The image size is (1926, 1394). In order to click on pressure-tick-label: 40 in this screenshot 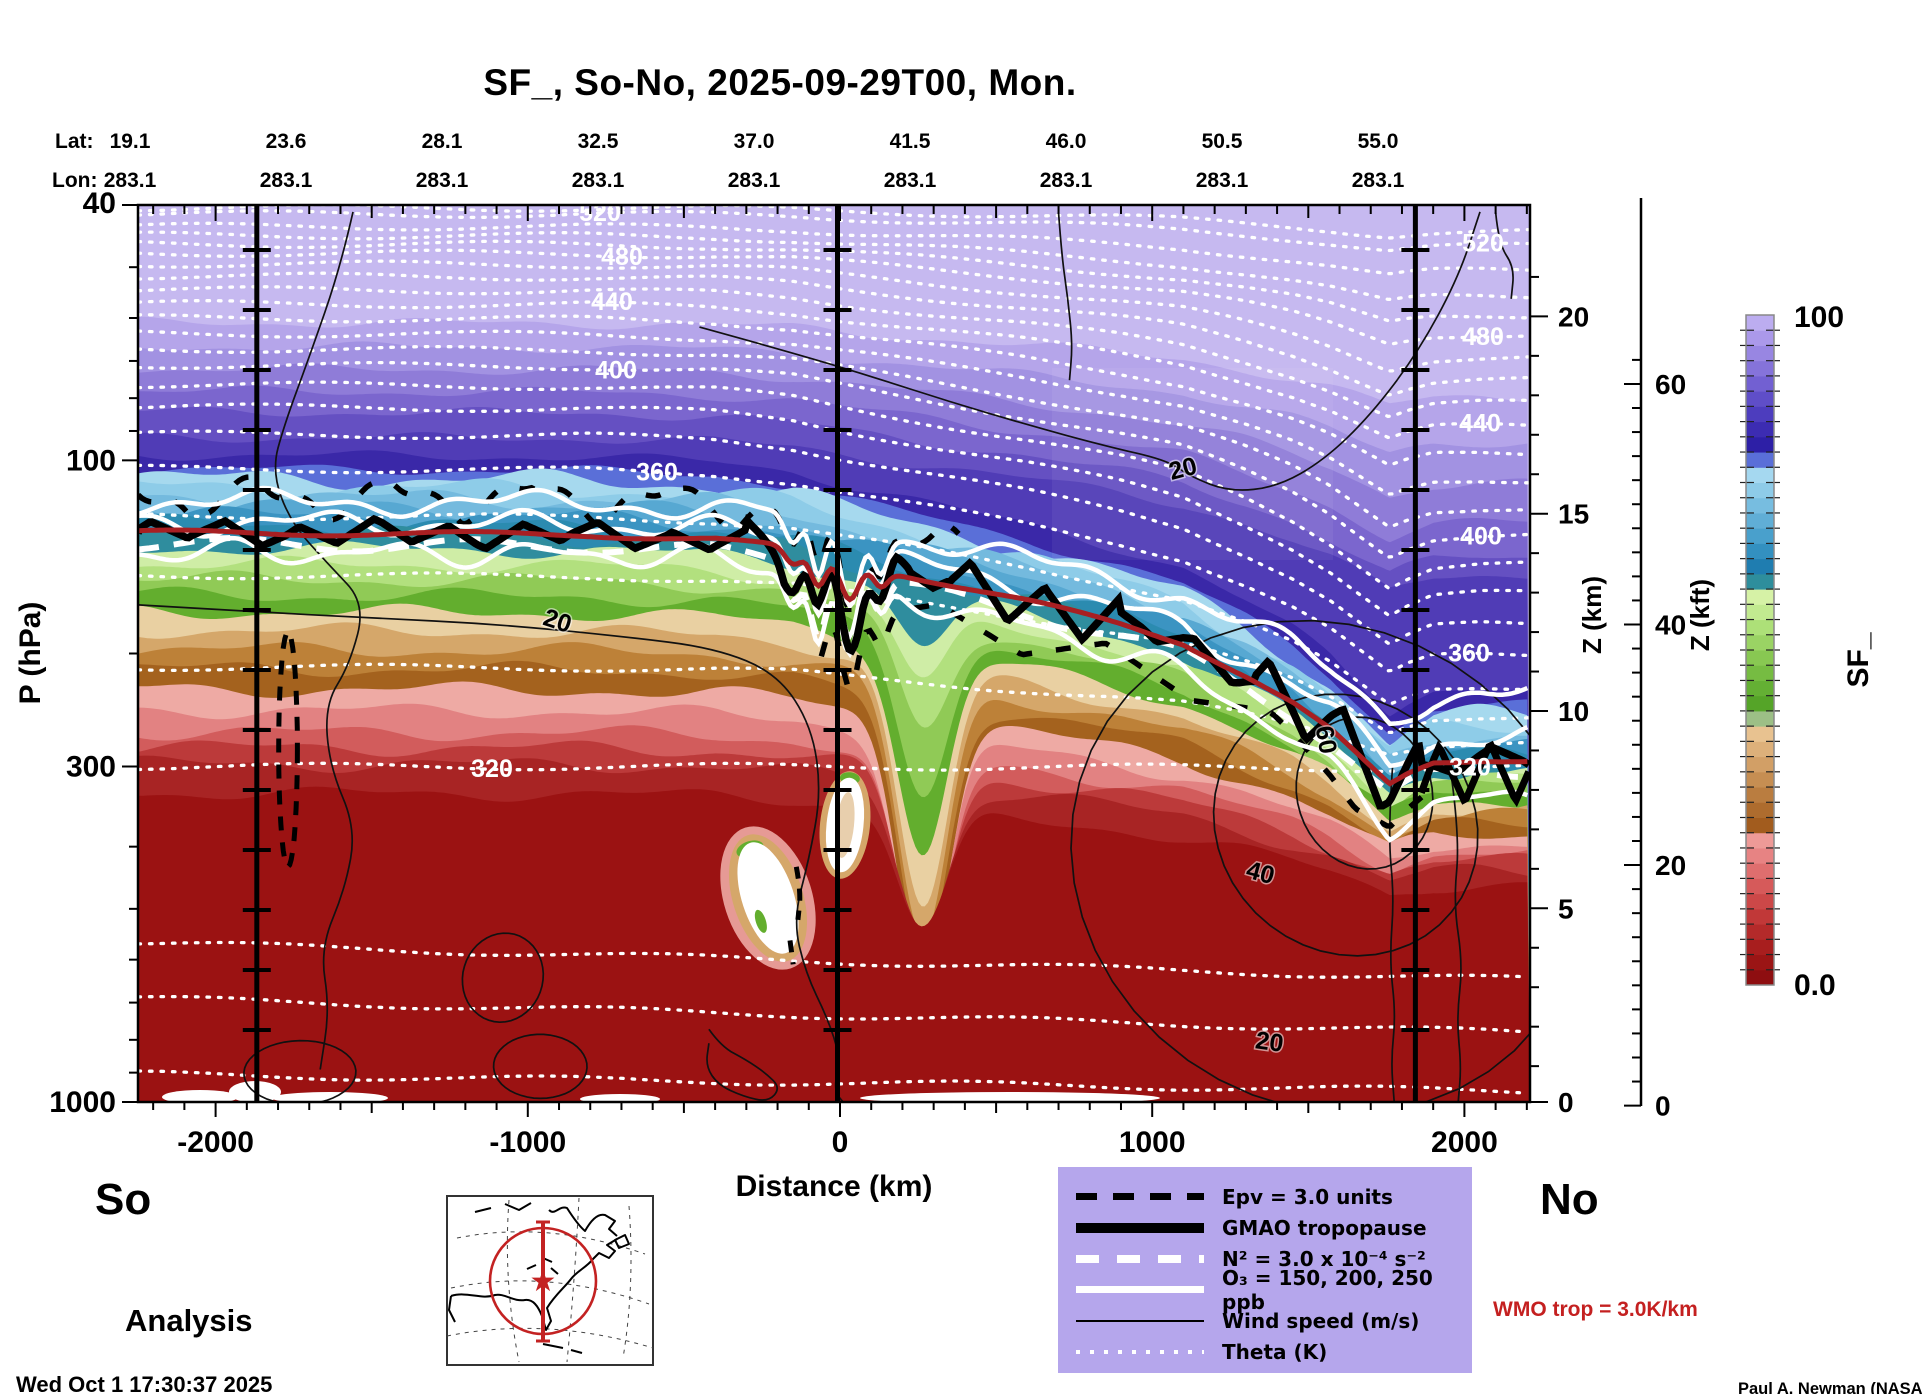, I will do `click(99, 203)`.